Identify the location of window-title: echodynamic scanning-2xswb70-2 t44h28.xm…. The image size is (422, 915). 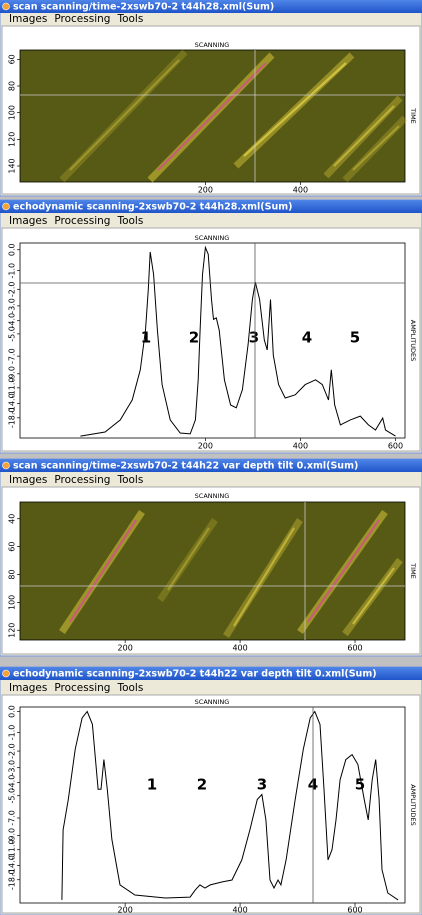
(153, 207).